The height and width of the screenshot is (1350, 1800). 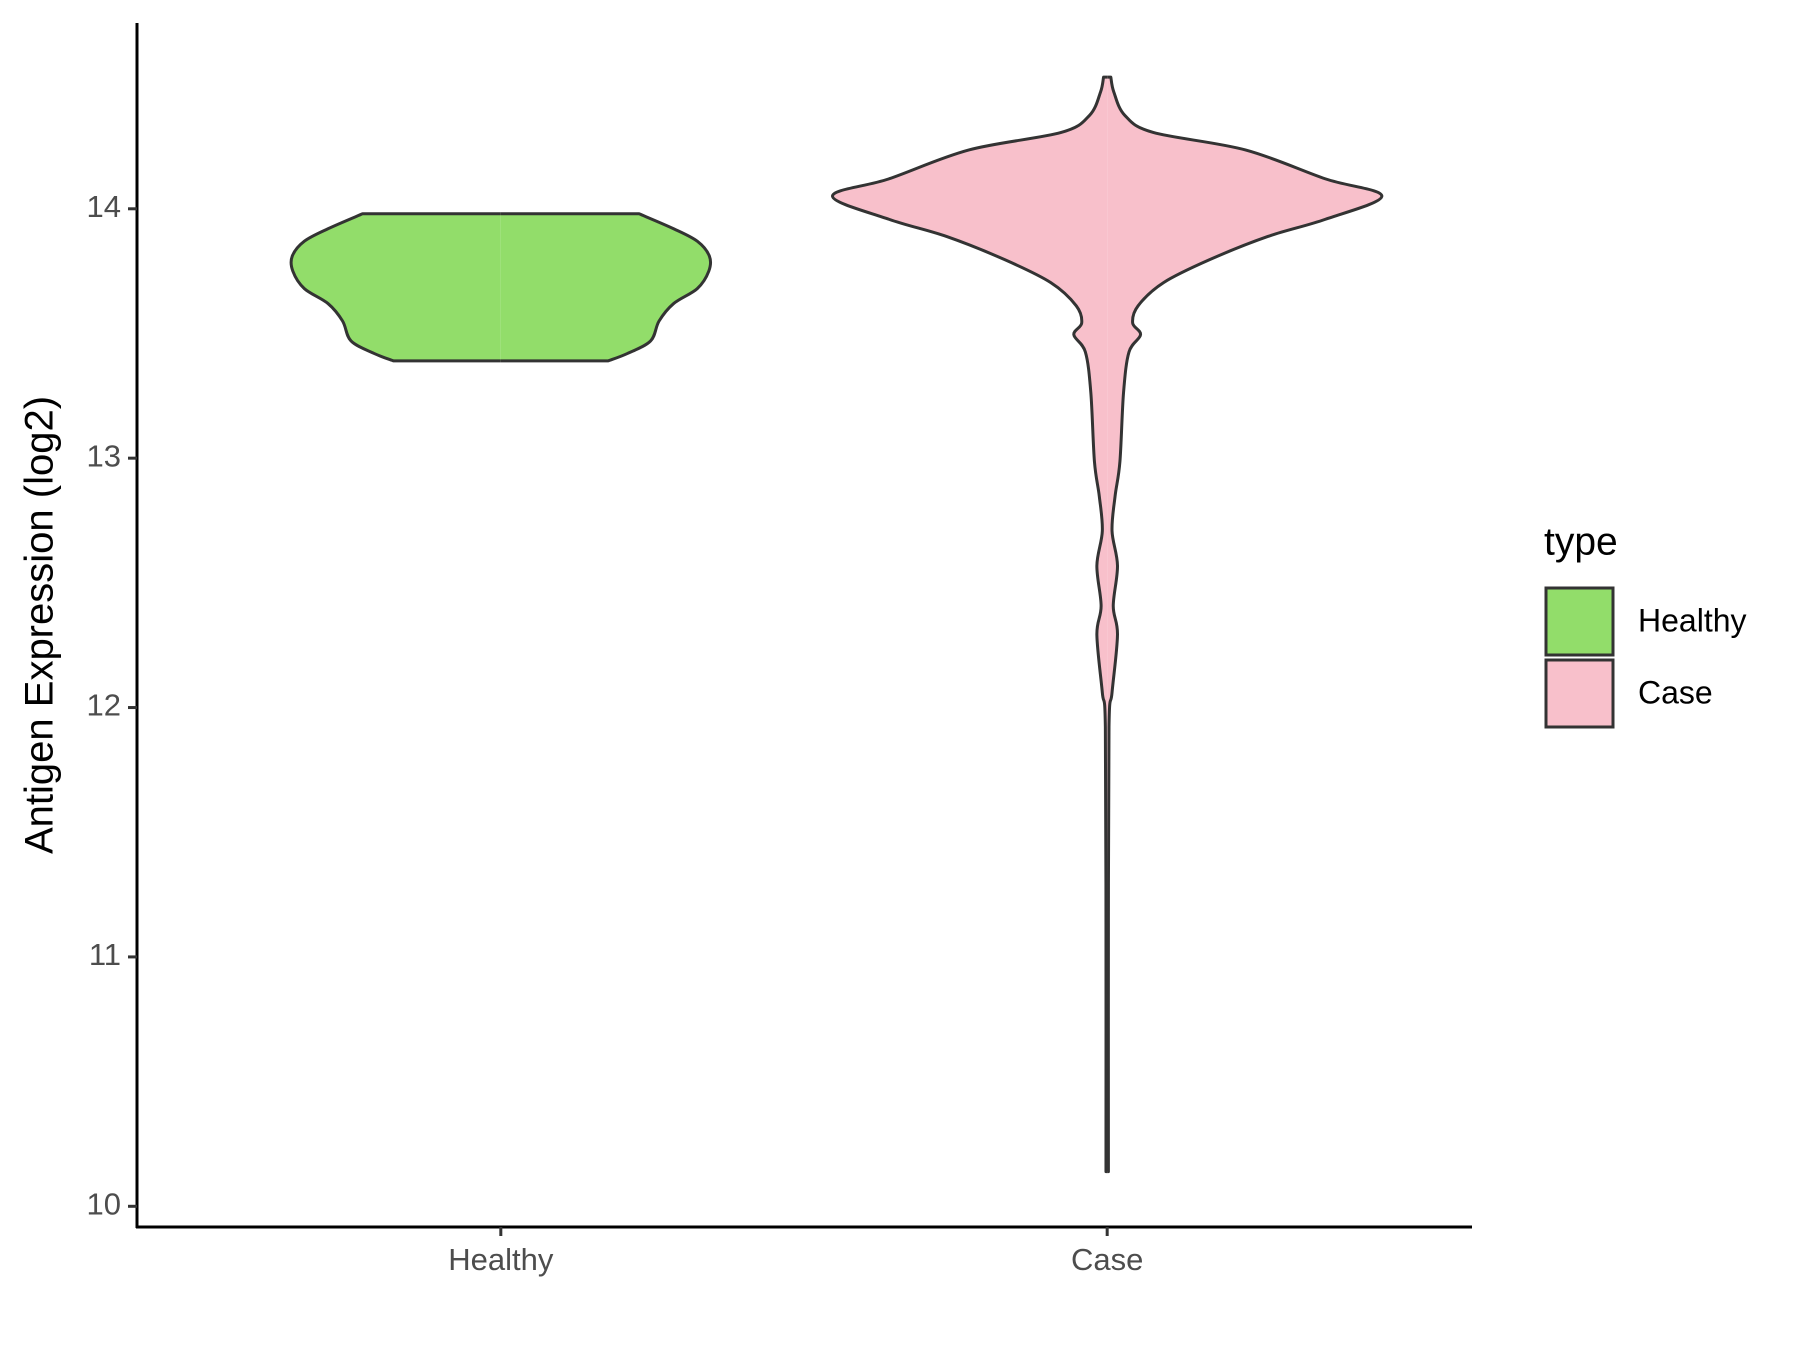 I want to click on legend-title: type, so click(x=1581, y=541).